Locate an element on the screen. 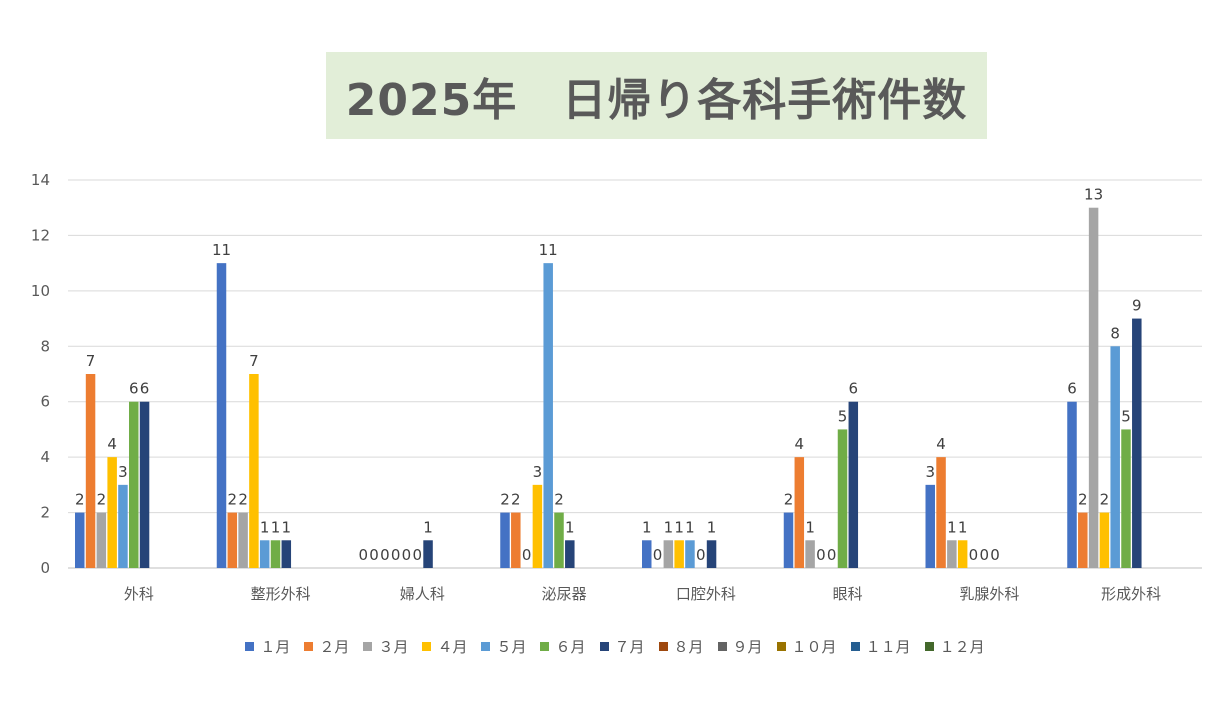 The height and width of the screenshot is (706, 1230). data-label: 9 is located at coordinates (1137, 306).